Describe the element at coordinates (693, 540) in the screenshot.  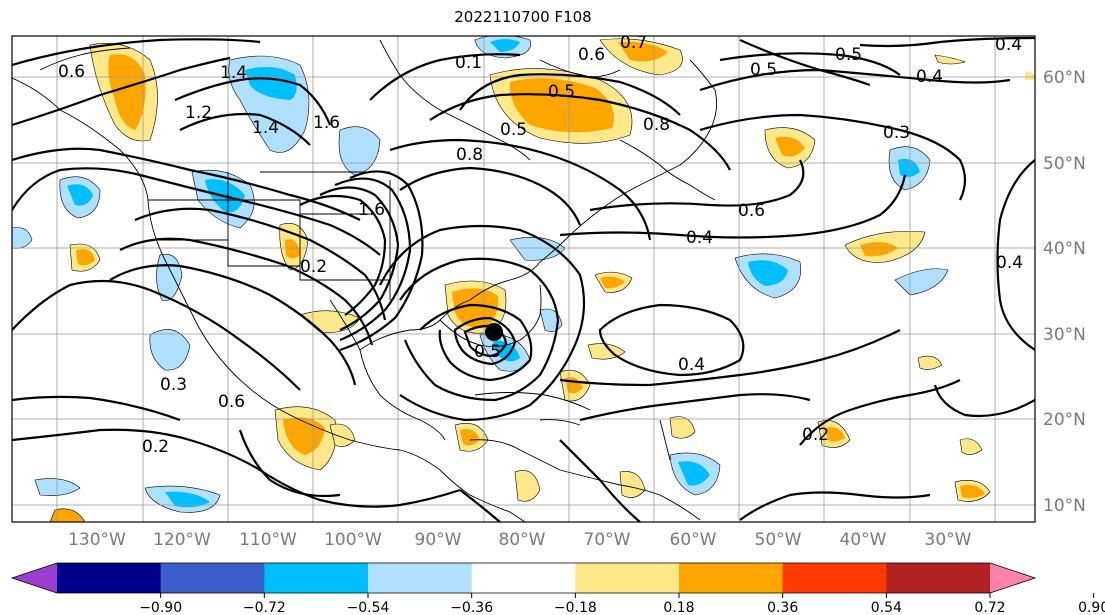
I see `lon-label: 60°W` at that location.